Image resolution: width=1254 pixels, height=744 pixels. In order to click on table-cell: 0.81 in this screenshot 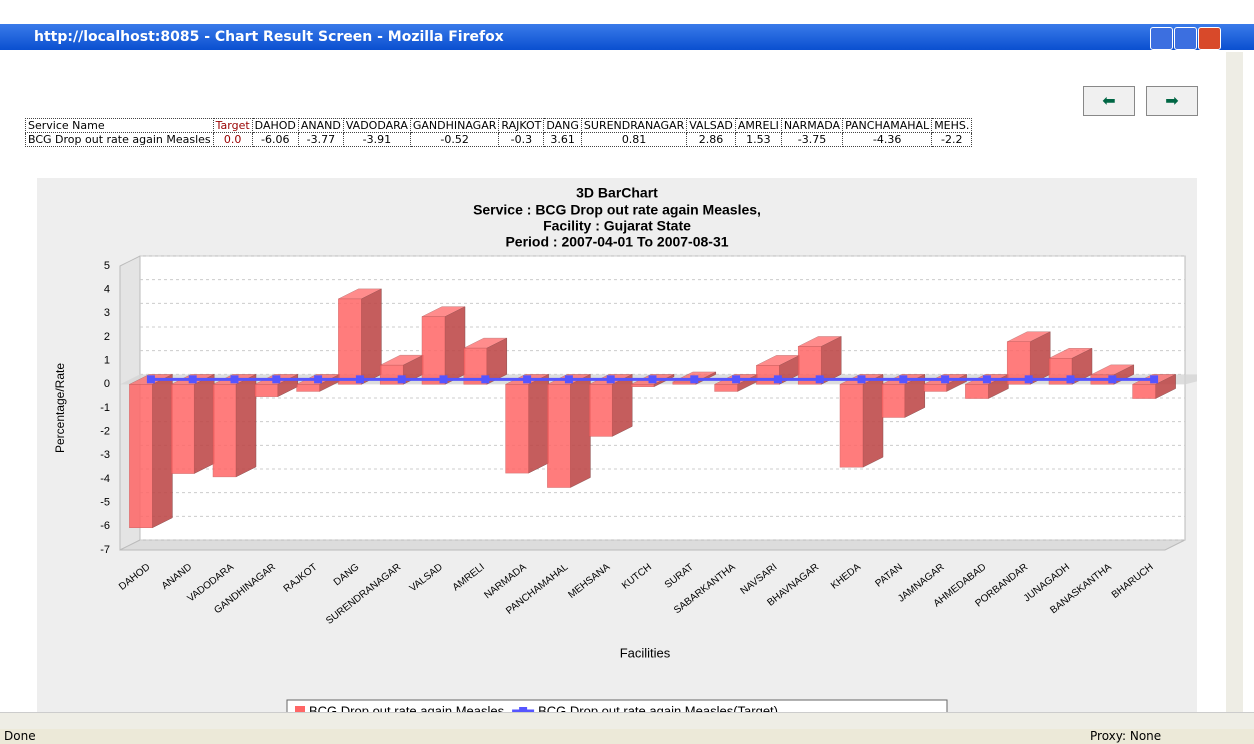, I will do `click(634, 139)`.